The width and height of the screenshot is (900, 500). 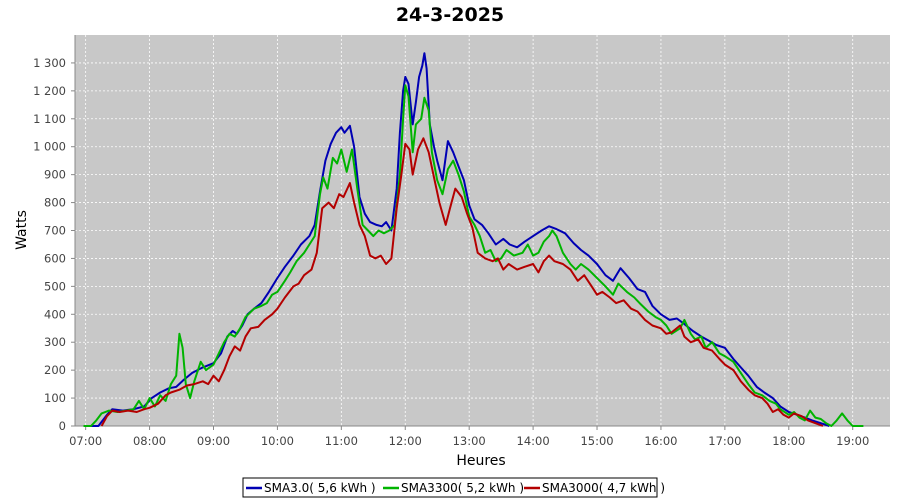 What do you see at coordinates (480, 461) in the screenshot?
I see `x-axis-label: Heures` at bounding box center [480, 461].